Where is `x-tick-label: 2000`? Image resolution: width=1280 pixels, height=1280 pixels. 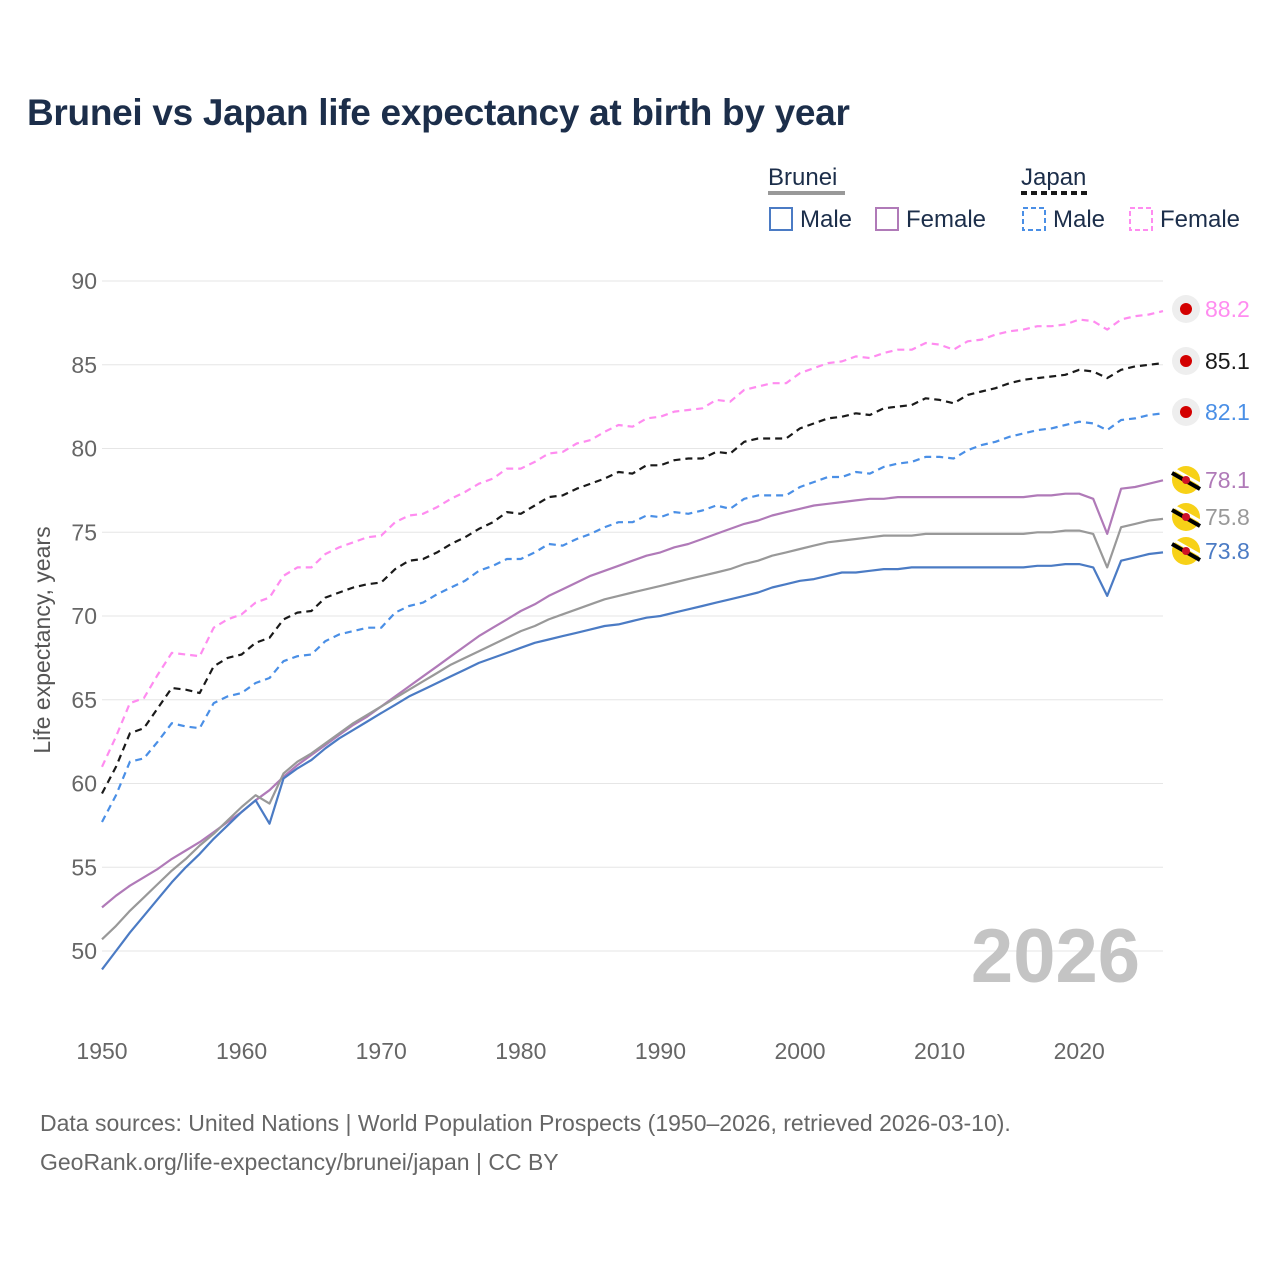 x-tick-label: 2000 is located at coordinates (799, 1051).